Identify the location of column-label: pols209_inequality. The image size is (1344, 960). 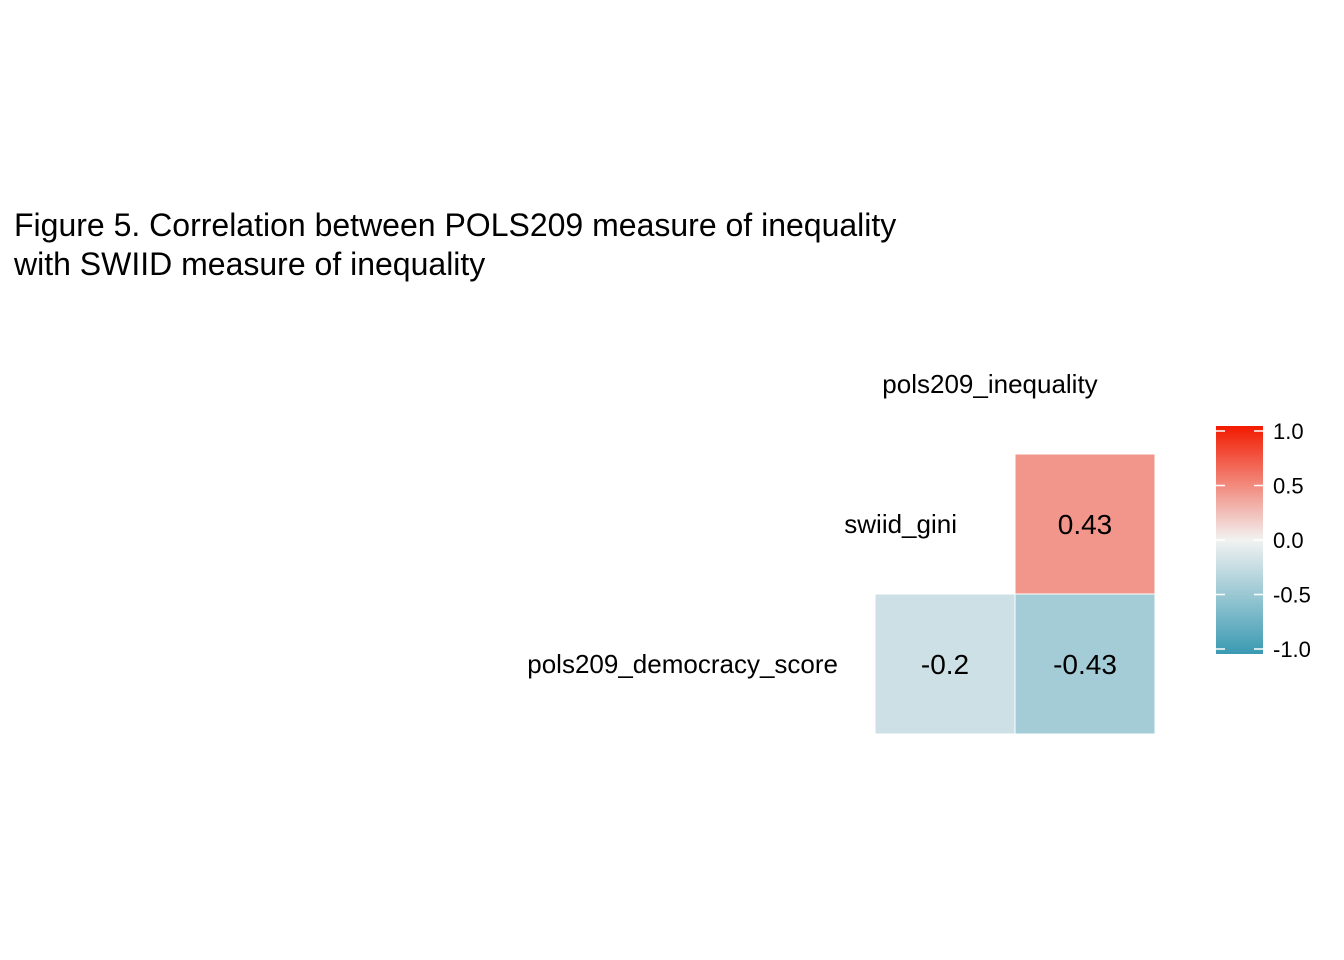
(989, 384).